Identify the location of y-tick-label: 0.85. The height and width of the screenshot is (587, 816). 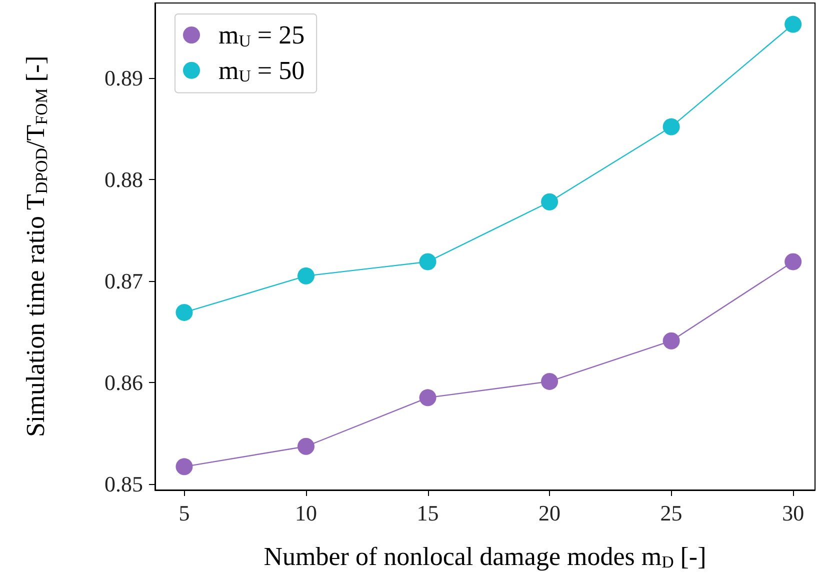
(123, 483).